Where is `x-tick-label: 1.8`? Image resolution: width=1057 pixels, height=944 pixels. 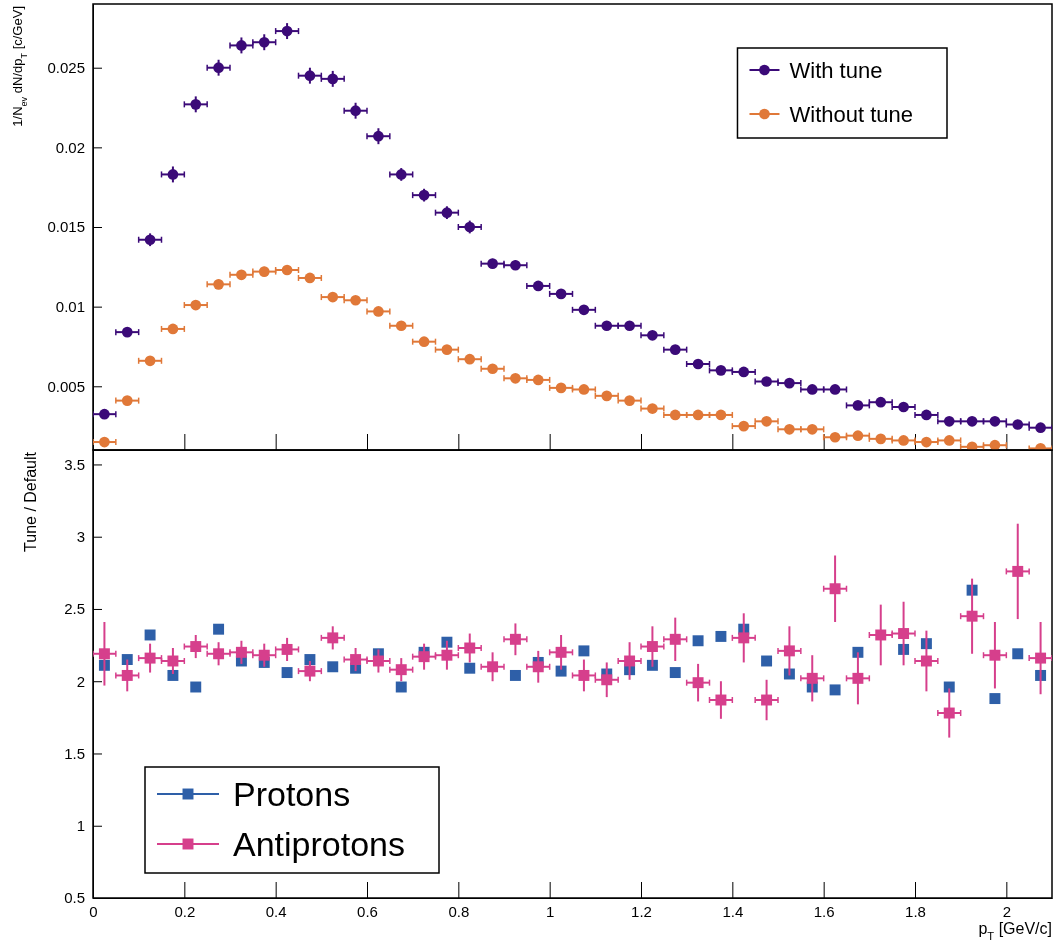 x-tick-label: 1.8 is located at coordinates (915, 911).